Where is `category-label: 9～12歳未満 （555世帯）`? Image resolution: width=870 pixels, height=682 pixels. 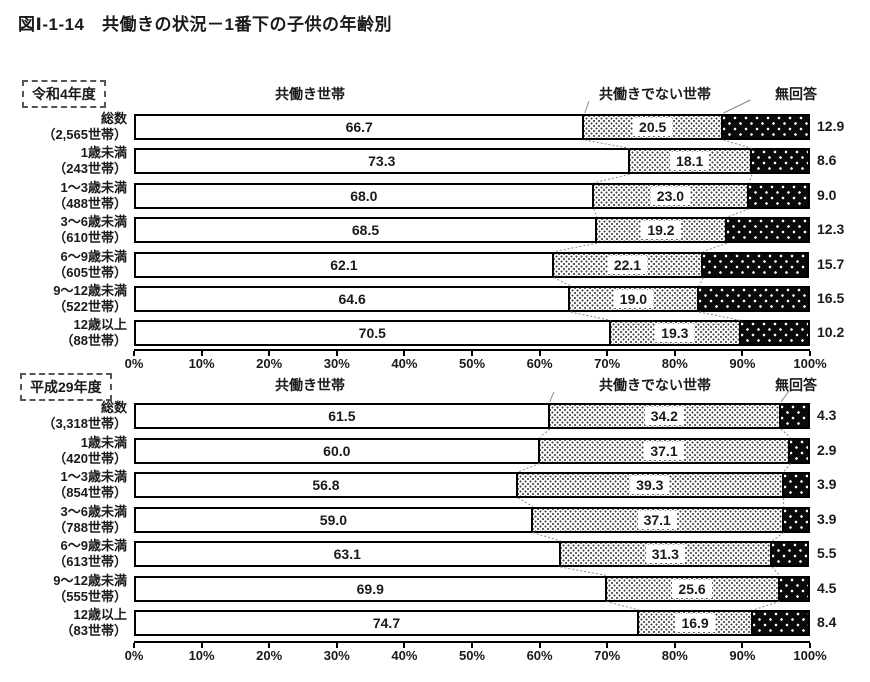 category-label: 9～12歳未満 （555世帯） is located at coordinates (65, 589).